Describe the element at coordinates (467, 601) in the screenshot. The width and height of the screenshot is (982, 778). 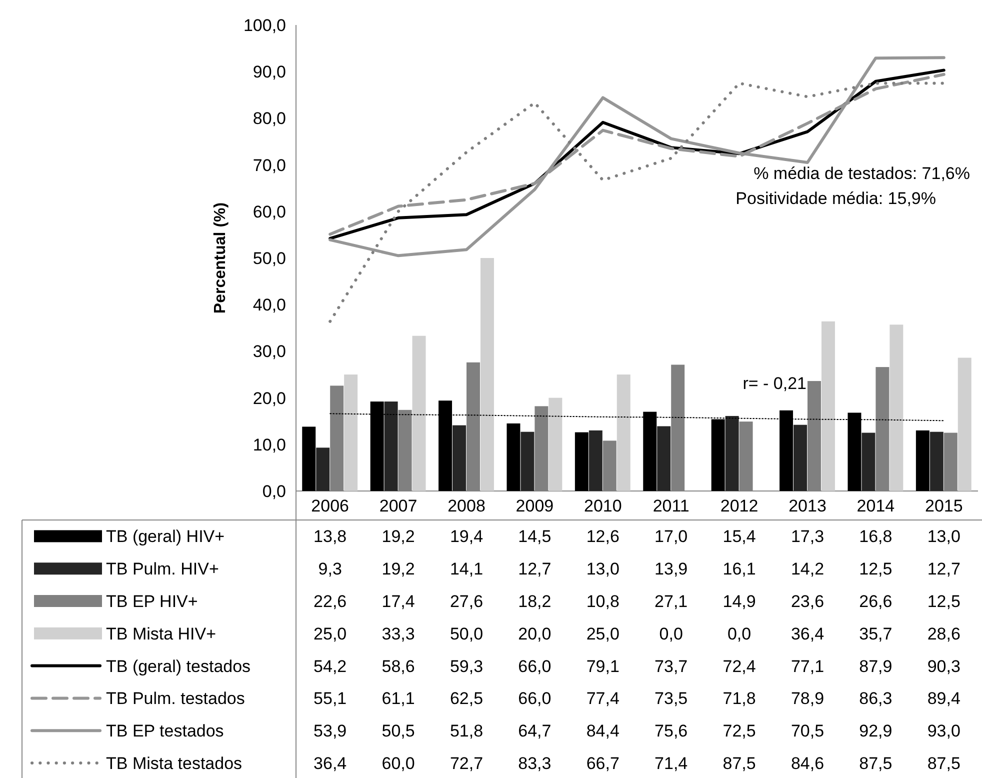
I see `data-label: 27,6` at that location.